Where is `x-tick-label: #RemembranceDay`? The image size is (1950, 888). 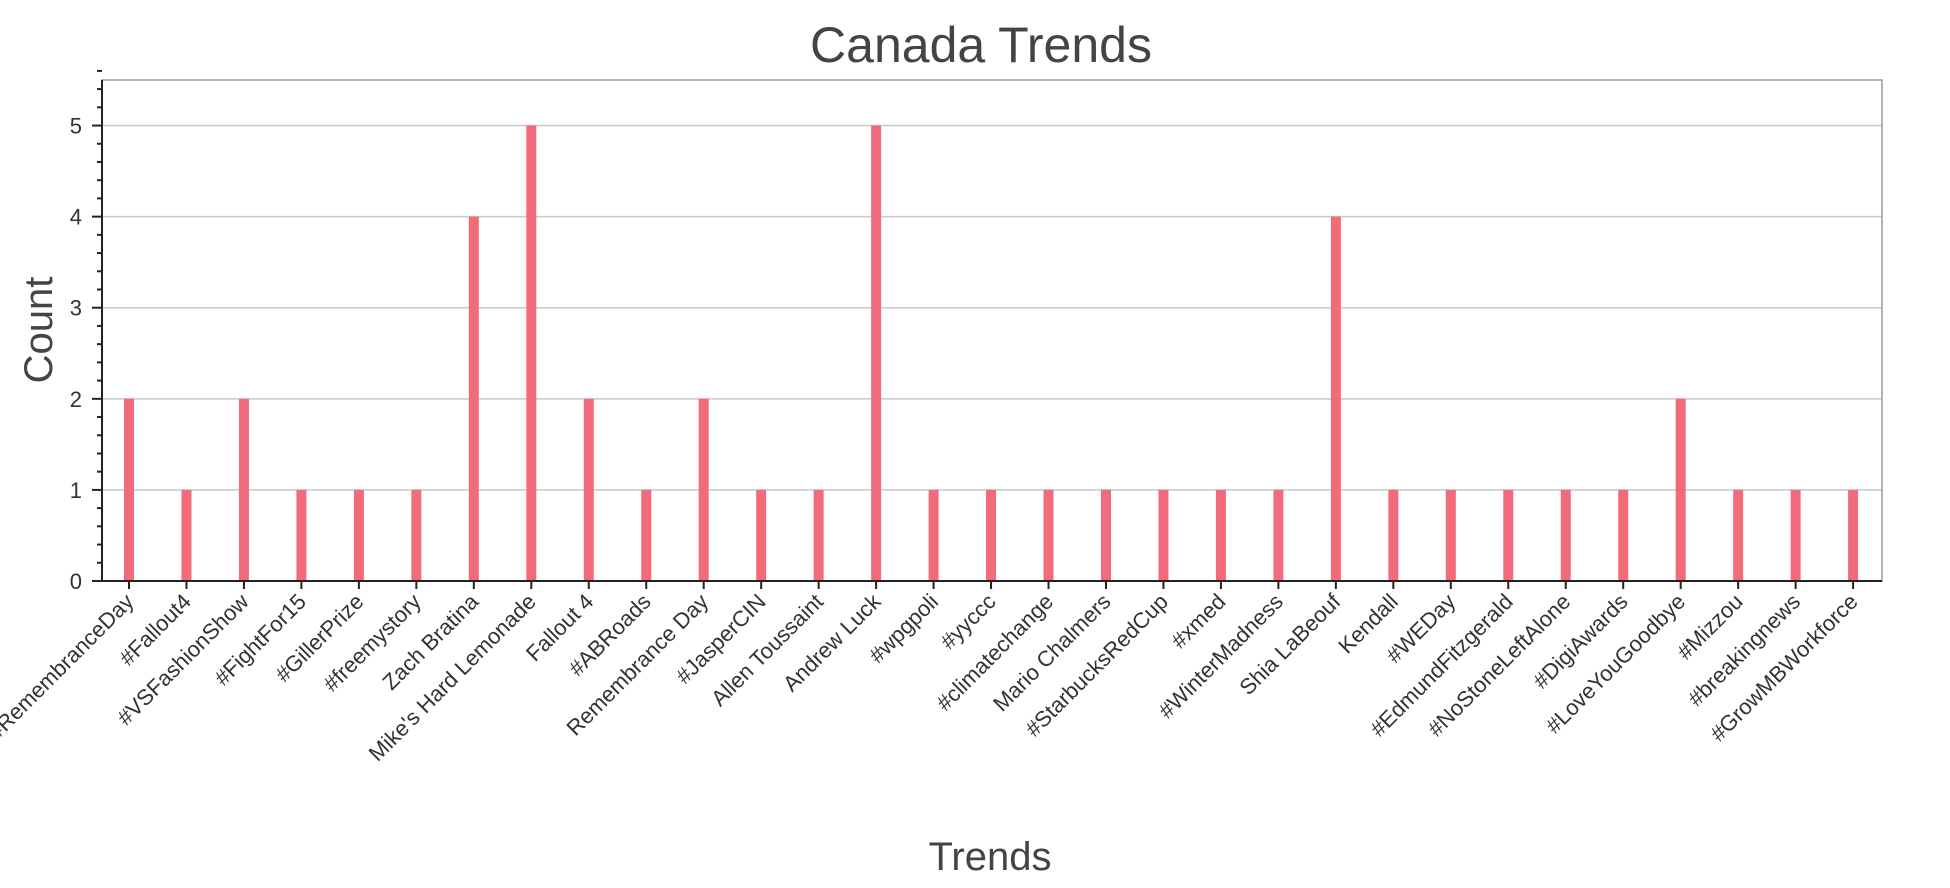
x-tick-label: #RemembranceDay is located at coordinates (69, 667).